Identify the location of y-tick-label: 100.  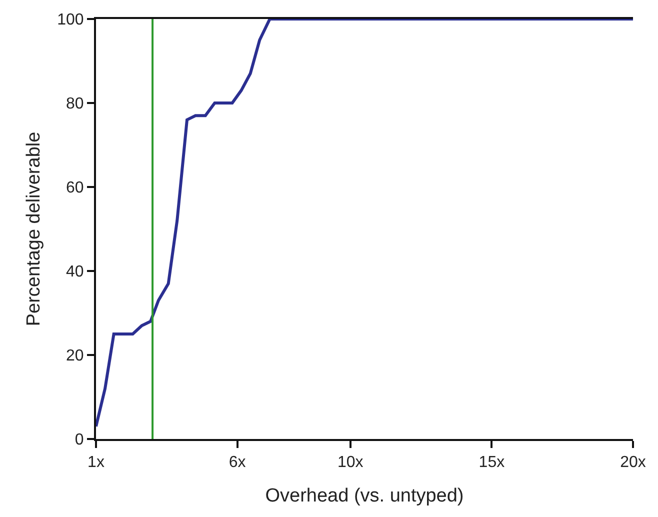
(70, 20).